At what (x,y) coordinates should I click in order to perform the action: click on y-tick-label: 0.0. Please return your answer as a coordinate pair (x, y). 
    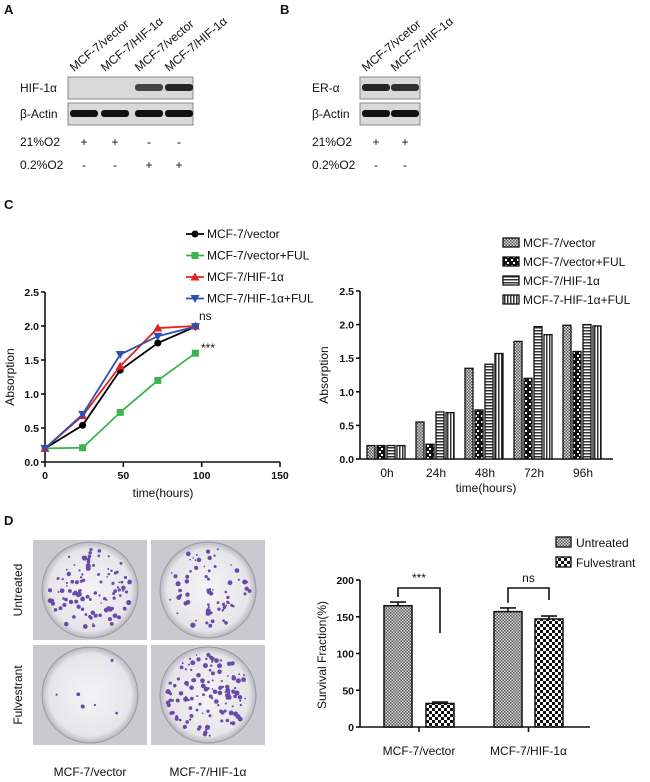
    Looking at the image, I should click on (346, 460).